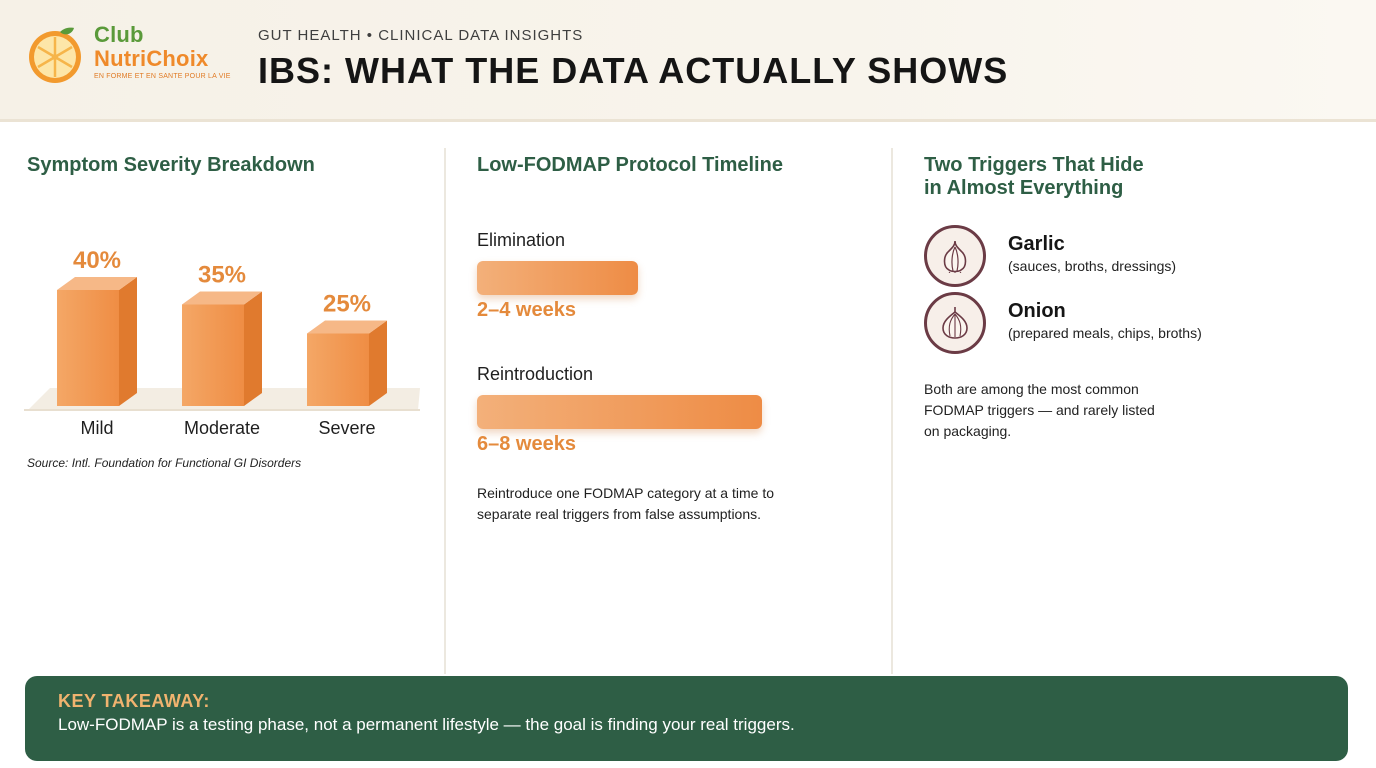 The image size is (1376, 768). I want to click on brand-name: NutriChoix, so click(151, 58).